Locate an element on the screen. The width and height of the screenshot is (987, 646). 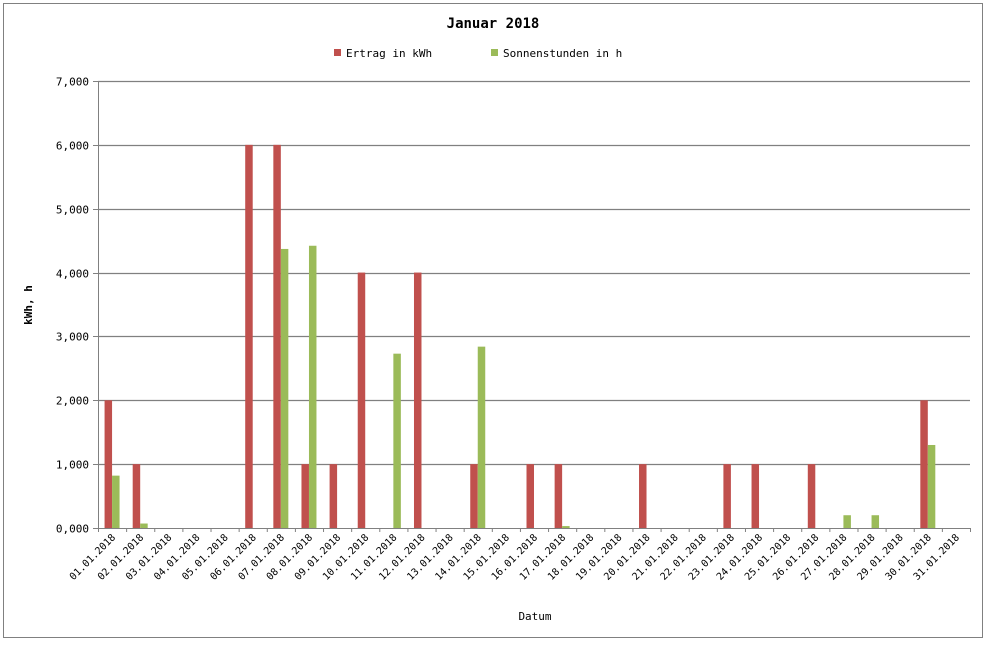
y-tick-label: 2,000 is located at coordinates (72, 401).